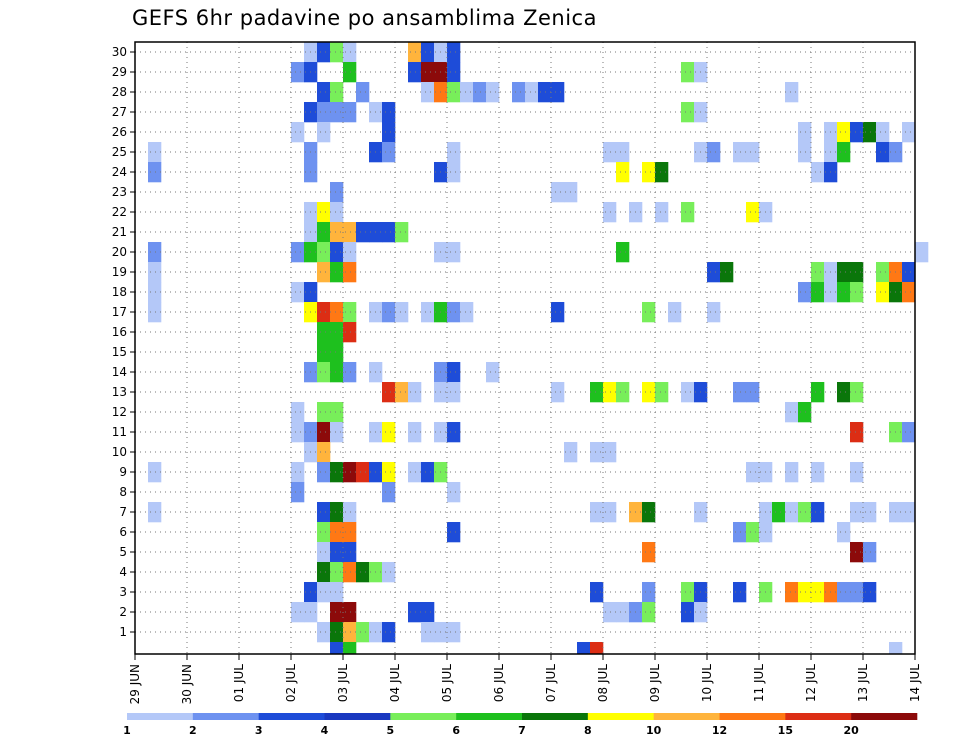 The height and width of the screenshot is (742, 960). I want to click on y-tick-label: 9, so click(123, 472).